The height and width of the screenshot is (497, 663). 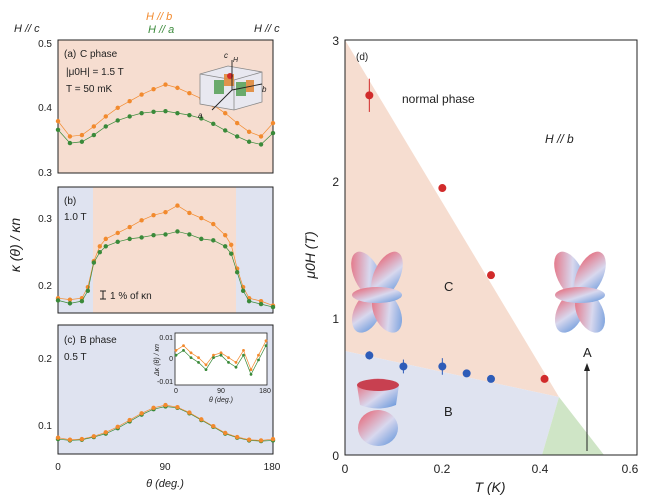 I want to click on panel-a-phase-label: C phase, so click(x=99, y=54).